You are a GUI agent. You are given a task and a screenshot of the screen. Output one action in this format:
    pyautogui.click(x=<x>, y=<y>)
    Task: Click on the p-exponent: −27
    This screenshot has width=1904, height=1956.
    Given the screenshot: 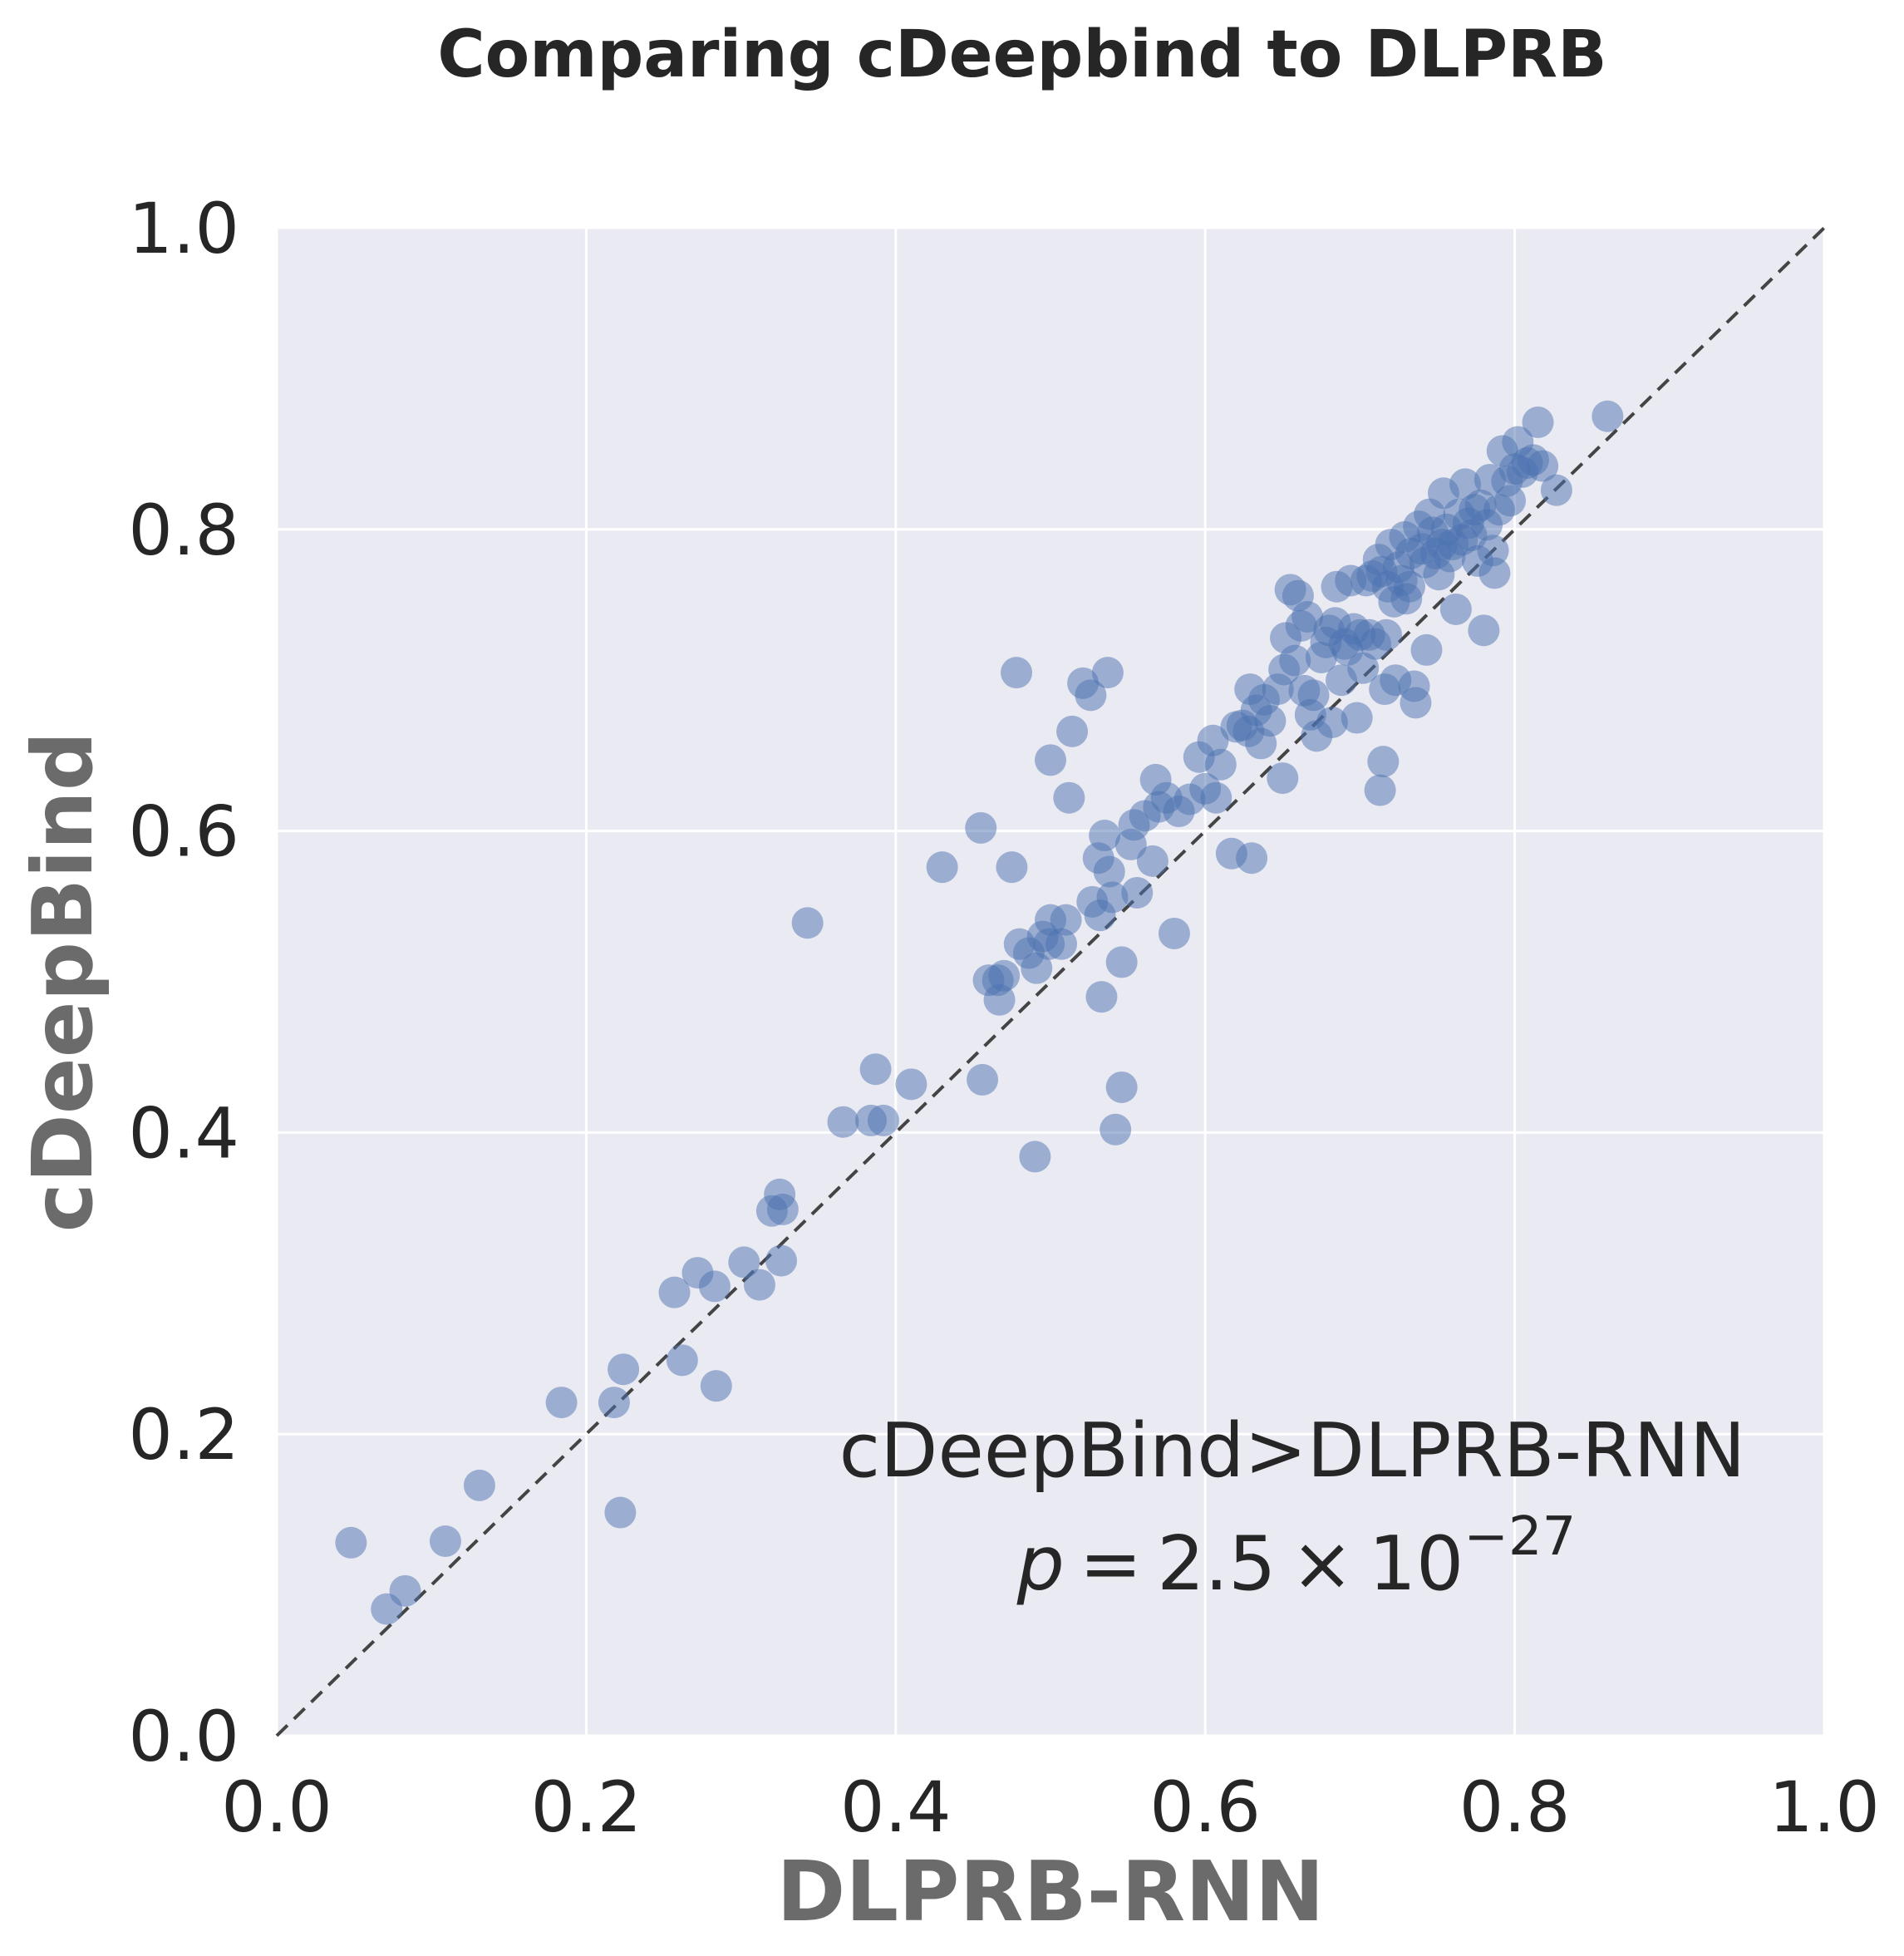 What is the action you would take?
    pyautogui.click(x=1520, y=1537)
    